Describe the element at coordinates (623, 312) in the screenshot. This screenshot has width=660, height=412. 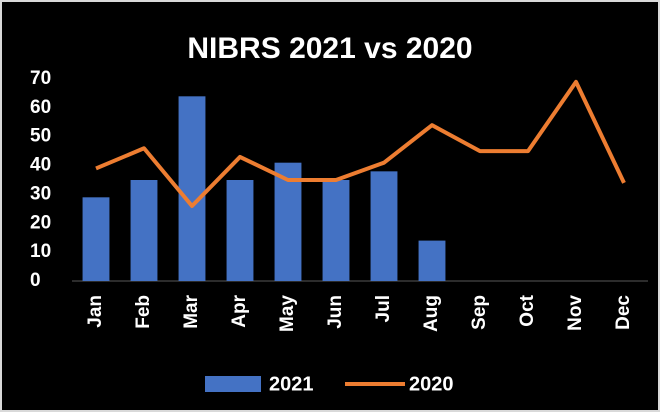
I see `x-tick-label: Dec` at that location.